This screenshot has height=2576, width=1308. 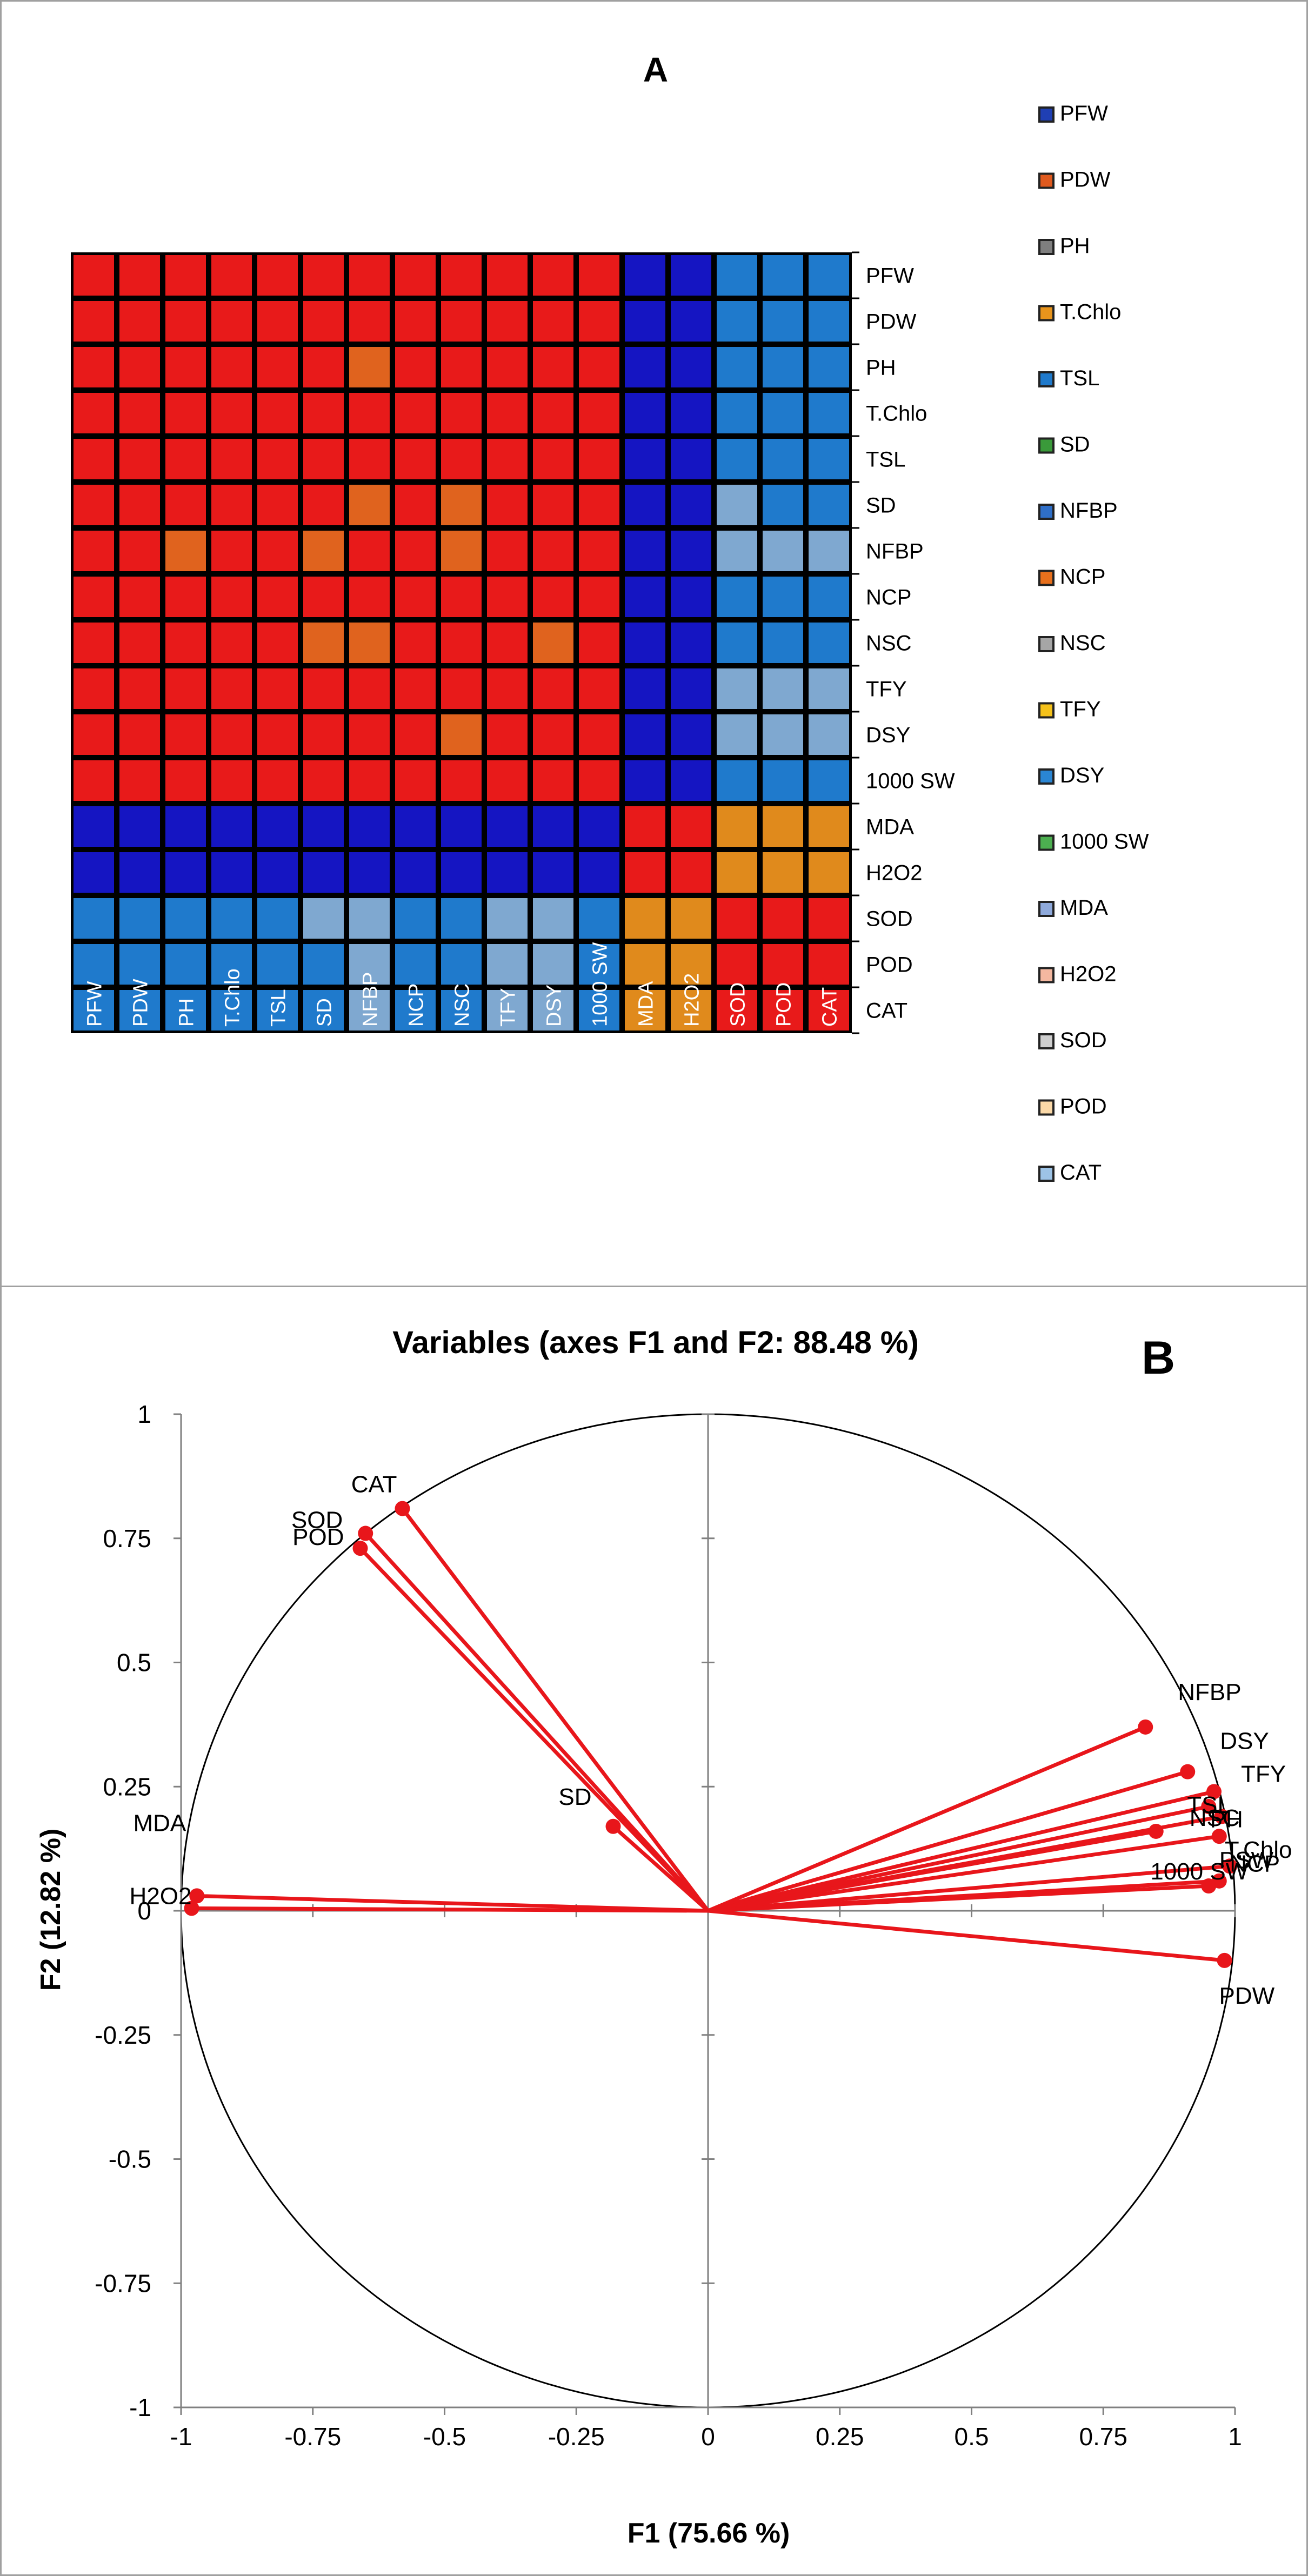 I want to click on row-label: TSL, so click(x=885, y=460).